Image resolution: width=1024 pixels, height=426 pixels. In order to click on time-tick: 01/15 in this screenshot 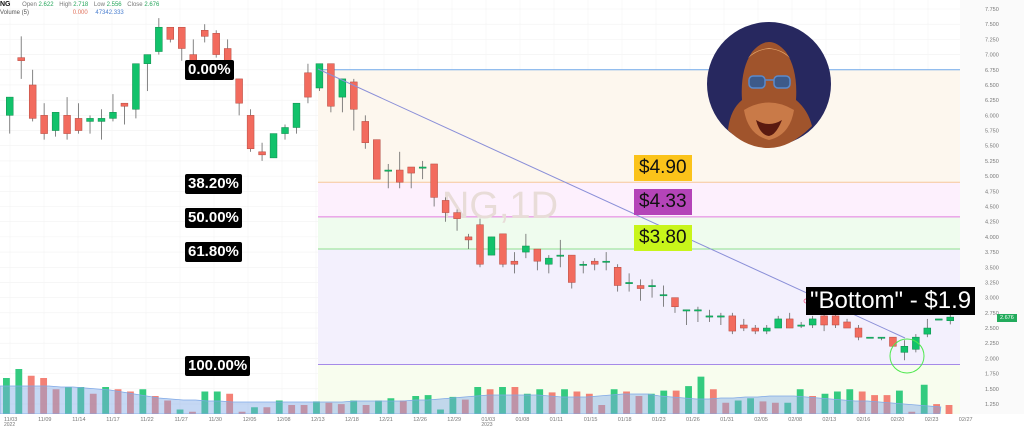, I will do `click(591, 420)`.